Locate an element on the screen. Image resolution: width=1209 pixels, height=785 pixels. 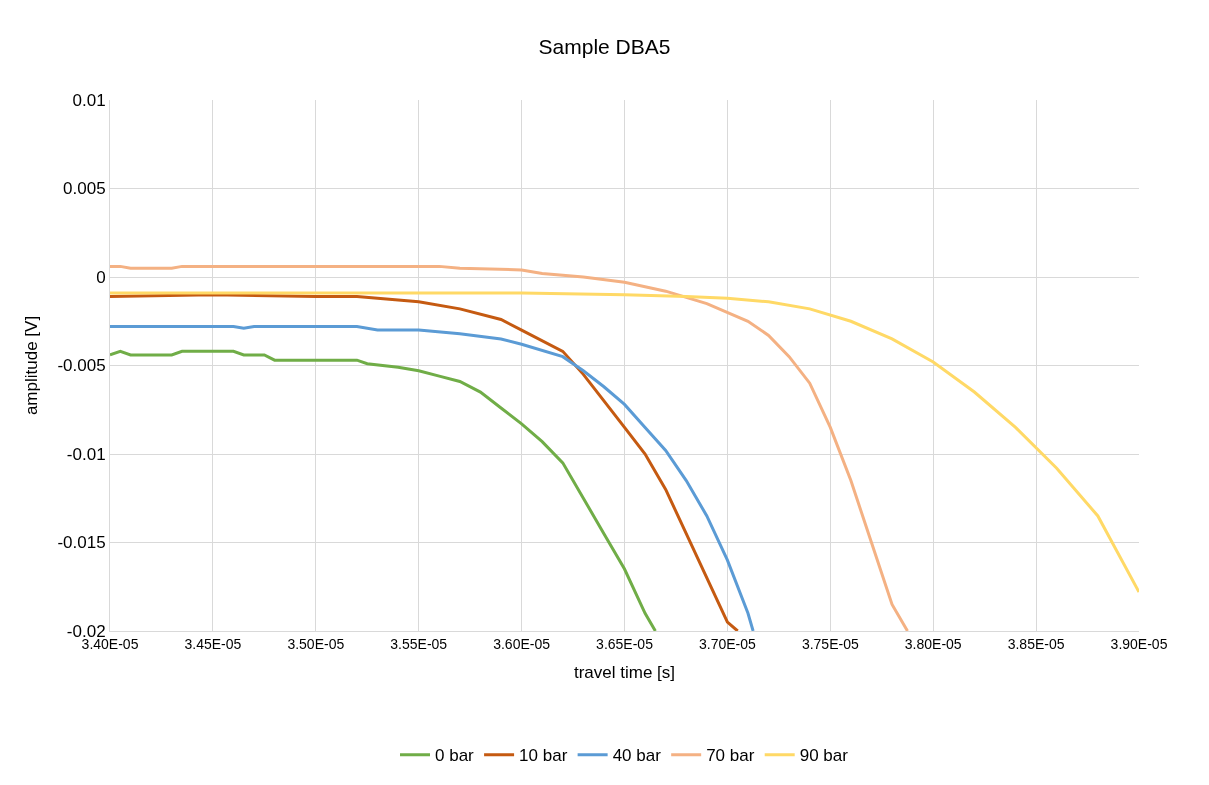
legend-label: 0 bar is located at coordinates (455, 756).